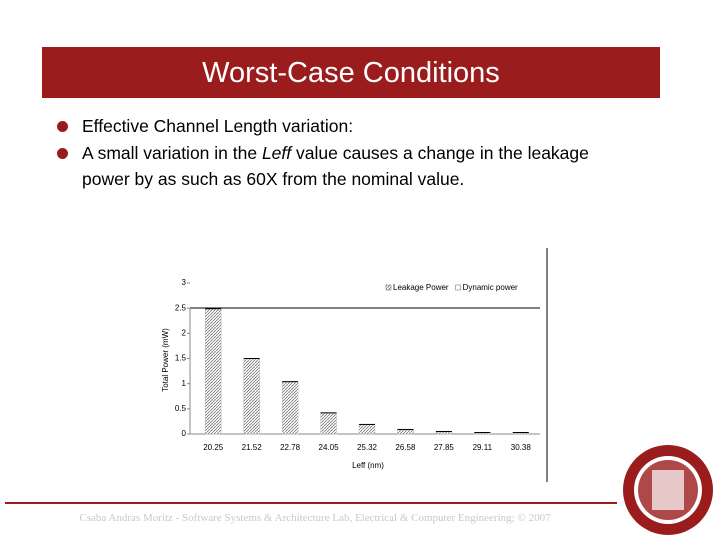 The height and width of the screenshot is (540, 720). What do you see at coordinates (184, 332) in the screenshot?
I see `y-tick-label: 2` at bounding box center [184, 332].